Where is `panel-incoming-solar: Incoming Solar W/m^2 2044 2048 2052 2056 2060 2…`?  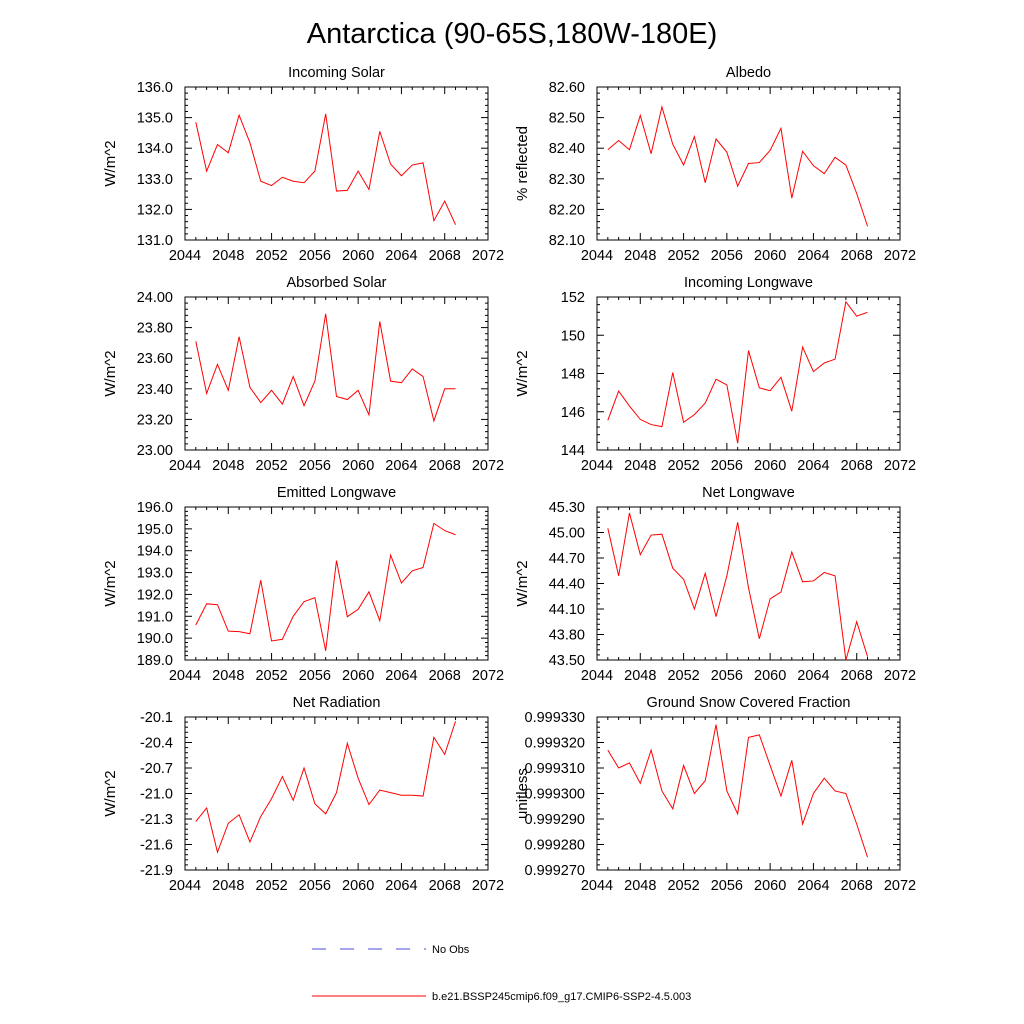
panel-incoming-solar: Incoming Solar W/m^2 2044 2048 2052 2056 2060 2… is located at coordinates (303, 164).